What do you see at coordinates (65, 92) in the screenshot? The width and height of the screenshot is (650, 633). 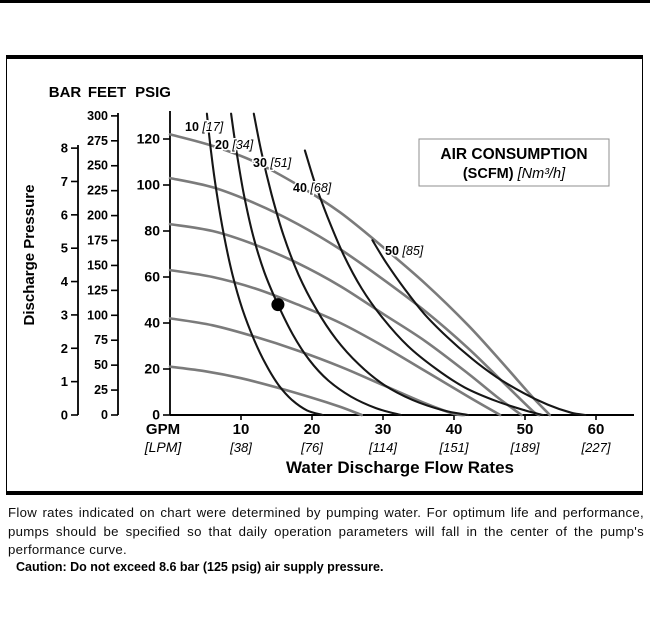 I see `axis-header-bar: BAR` at bounding box center [65, 92].